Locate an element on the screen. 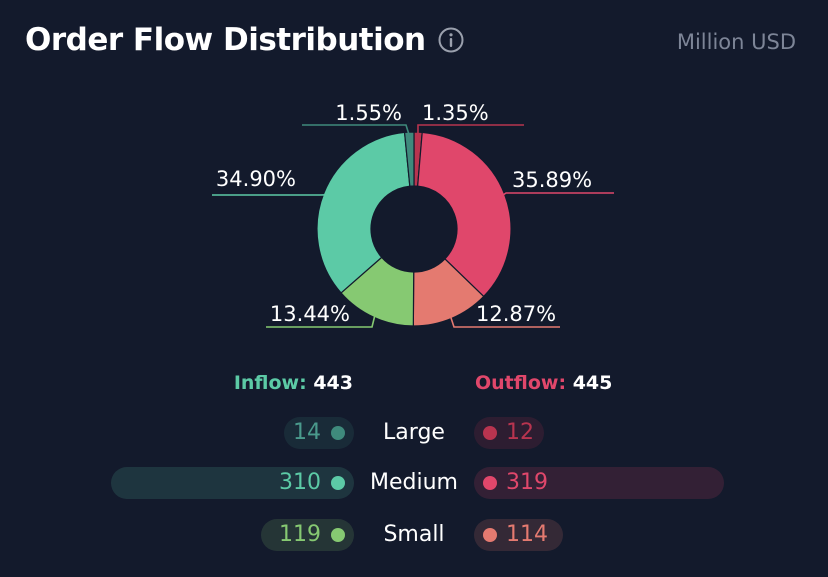 The image size is (828, 577). page-title: Order Flow Distribution is located at coordinates (225, 40).